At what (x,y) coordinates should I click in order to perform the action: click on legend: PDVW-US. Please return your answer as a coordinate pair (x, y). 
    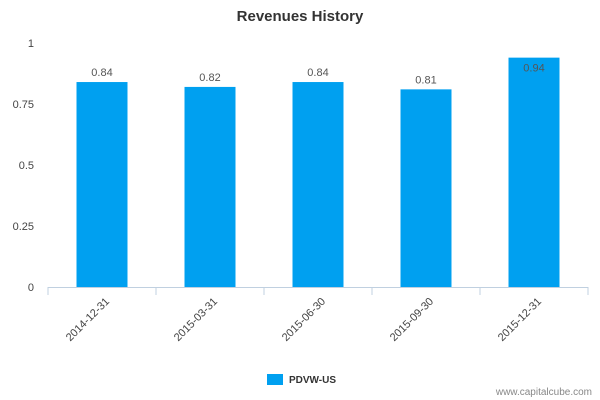
    Looking at the image, I should click on (301, 380).